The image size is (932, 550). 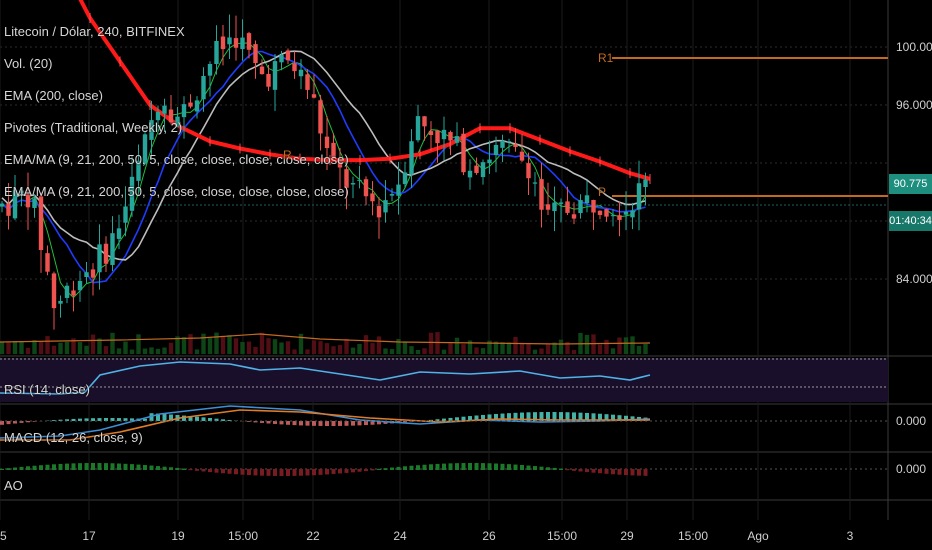 What do you see at coordinates (94, 31) in the screenshot?
I see `chart-title: Litecoin / Dólar, 240, BITFINEX` at bounding box center [94, 31].